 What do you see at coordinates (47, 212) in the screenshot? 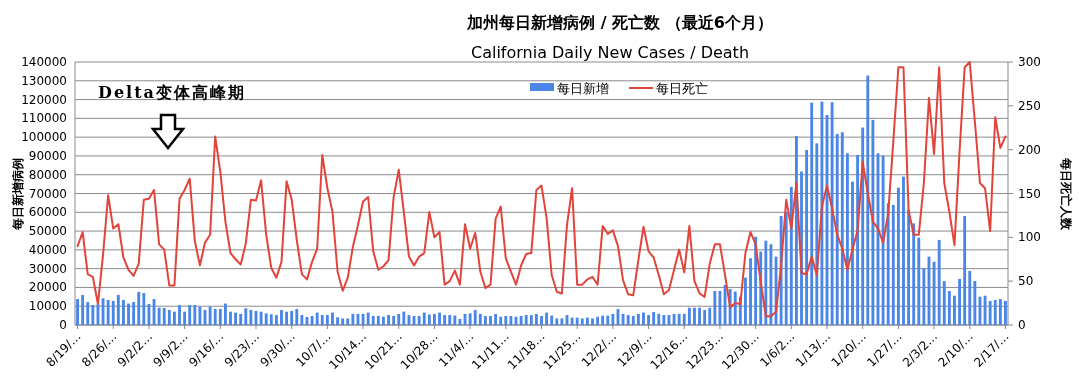
I see `y-tick-label: 60000` at bounding box center [47, 212].